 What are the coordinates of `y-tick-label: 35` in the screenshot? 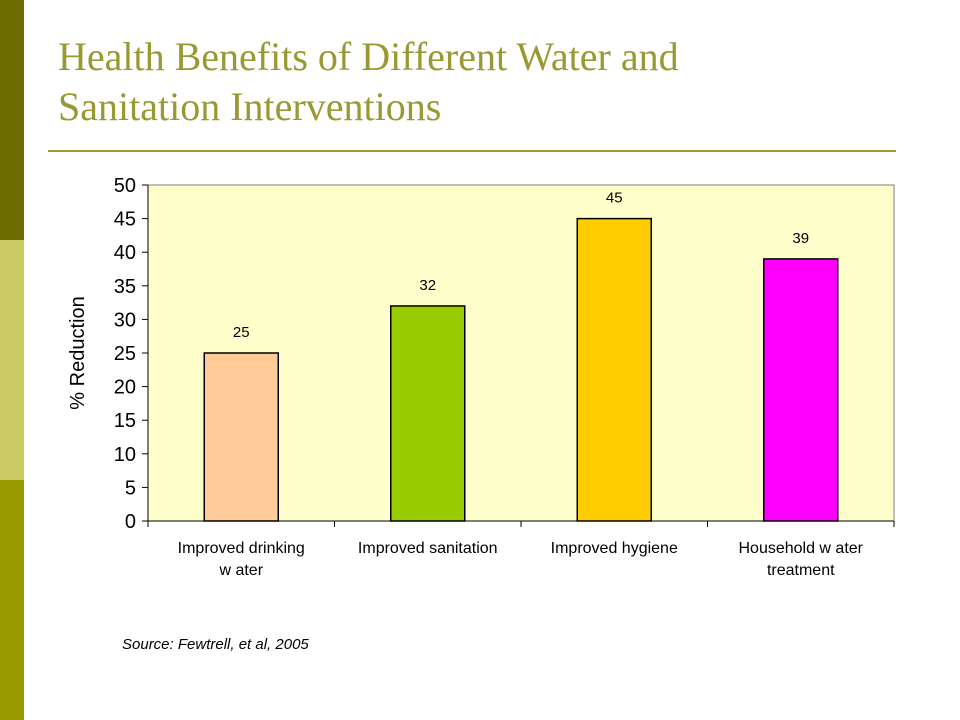 It's located at (125, 287).